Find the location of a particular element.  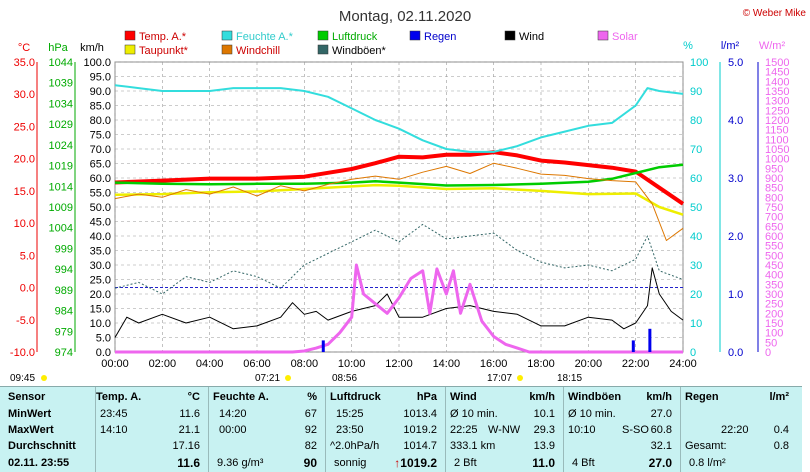

pressure-axis-unit: hPa is located at coordinates (58, 48).